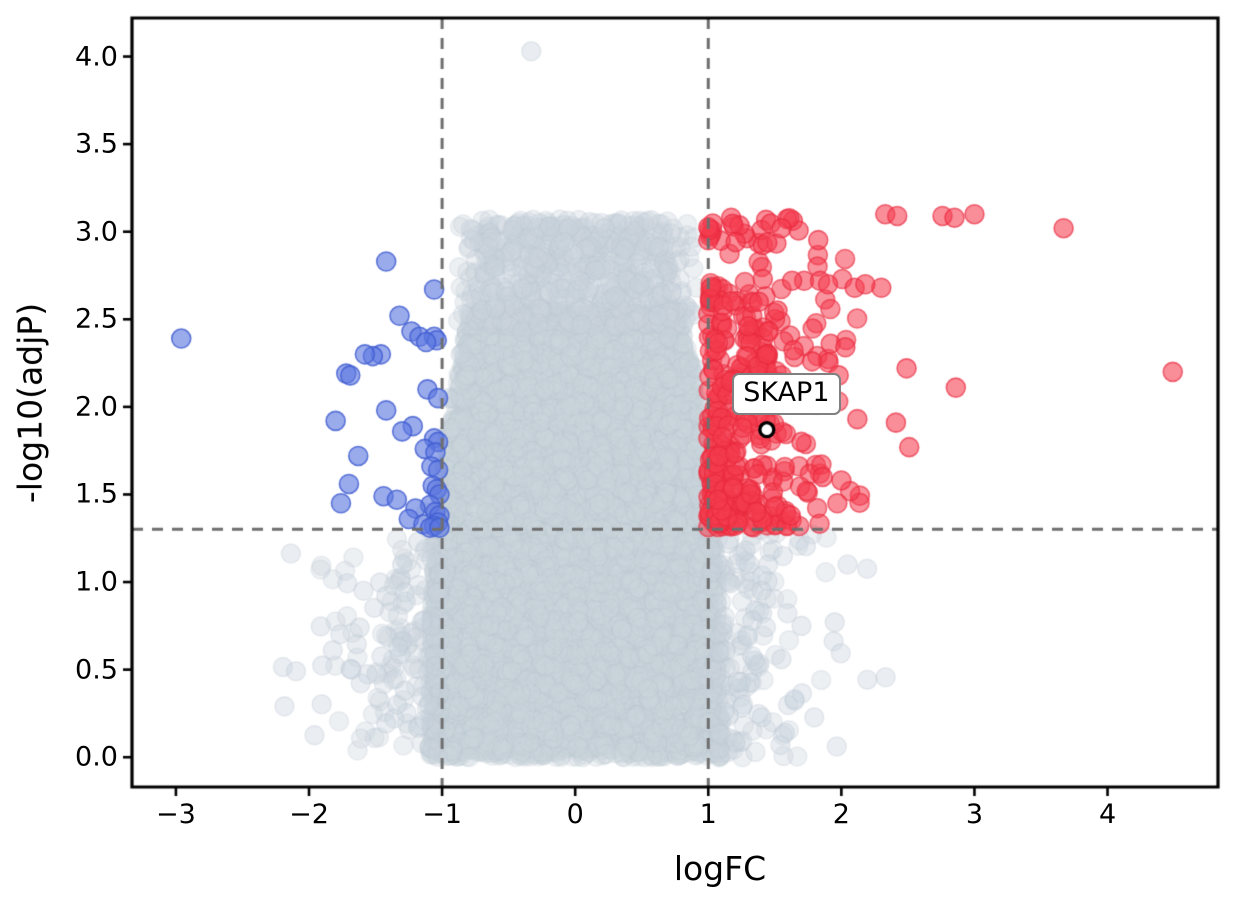 The height and width of the screenshot is (906, 1237). What do you see at coordinates (96, 757) in the screenshot?
I see `y-tick-0: 0.0` at bounding box center [96, 757].